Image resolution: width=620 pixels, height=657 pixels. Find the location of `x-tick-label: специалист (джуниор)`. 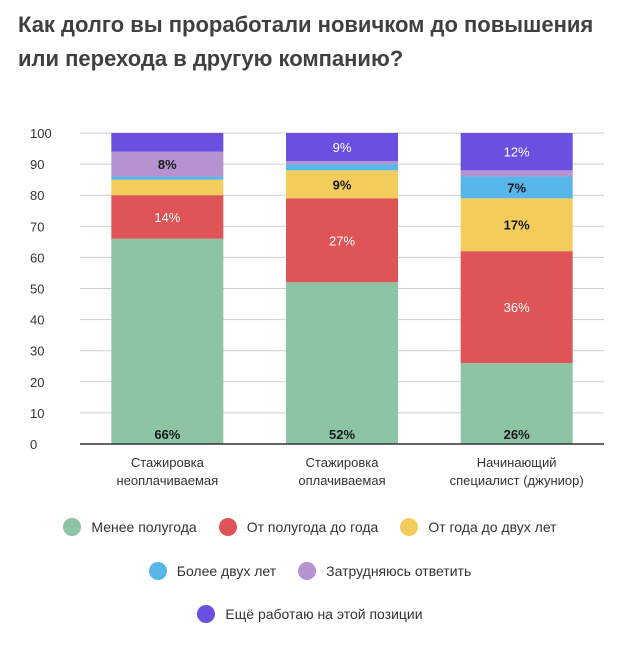

x-tick-label: специалист (джуниор) is located at coordinates (517, 480).